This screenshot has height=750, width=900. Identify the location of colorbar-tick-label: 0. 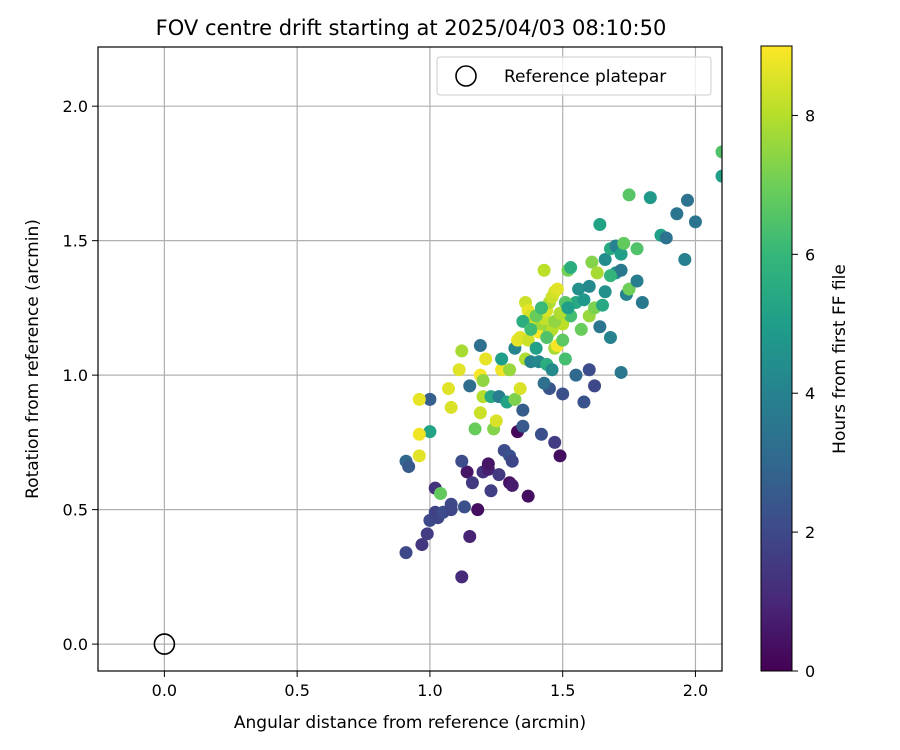
(810, 671).